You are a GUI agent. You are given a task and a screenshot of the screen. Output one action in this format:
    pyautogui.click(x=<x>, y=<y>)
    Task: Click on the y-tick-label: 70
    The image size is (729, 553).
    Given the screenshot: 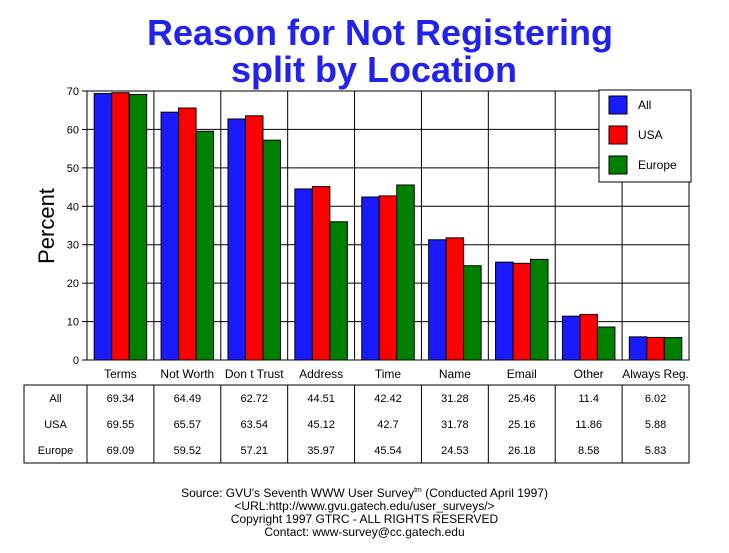 What is the action you would take?
    pyautogui.click(x=73, y=92)
    